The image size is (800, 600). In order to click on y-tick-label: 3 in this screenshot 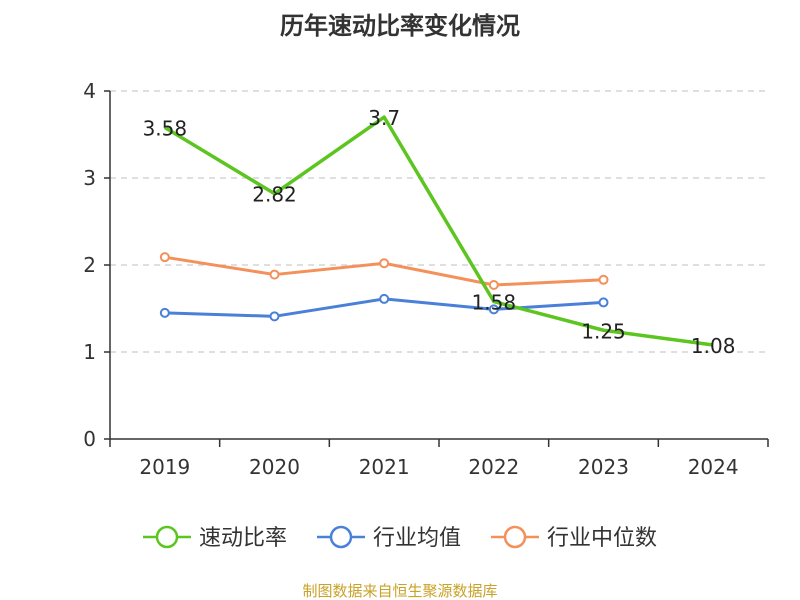, I will do `click(89, 178)`.